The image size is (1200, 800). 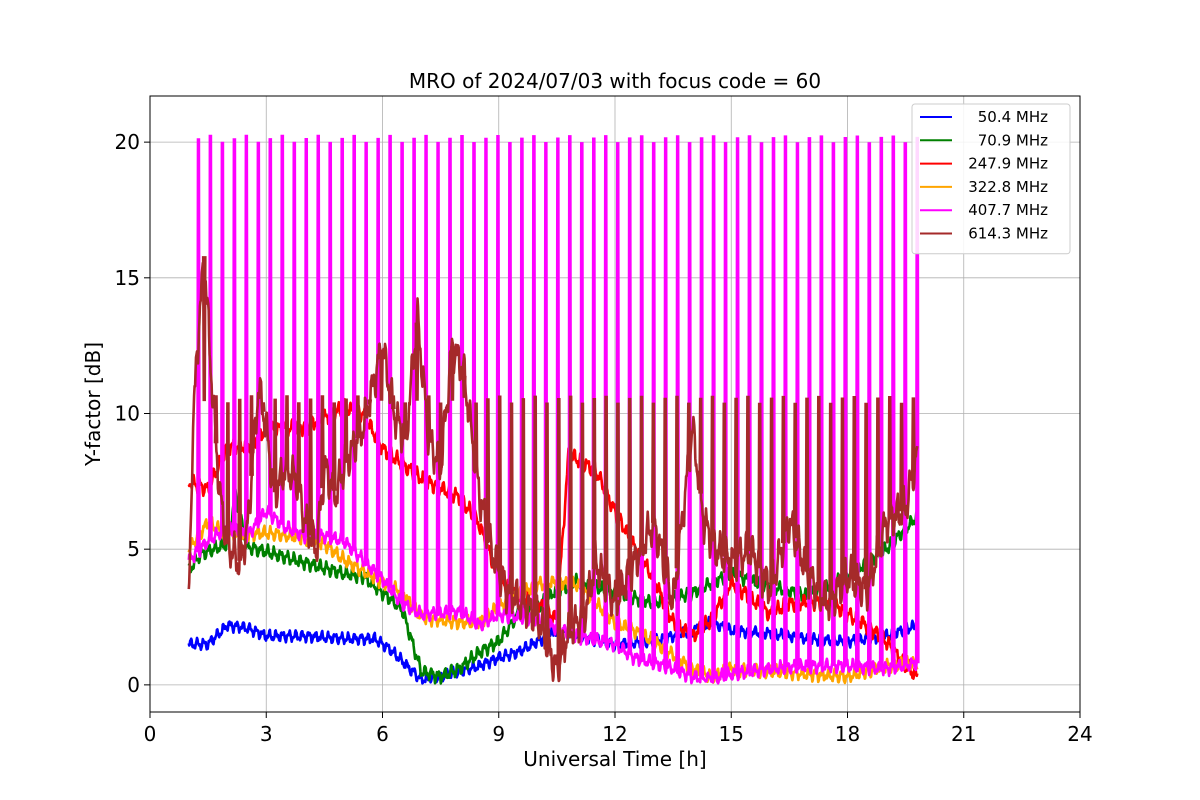 I want to click on y-tick-label: 15, so click(x=127, y=278).